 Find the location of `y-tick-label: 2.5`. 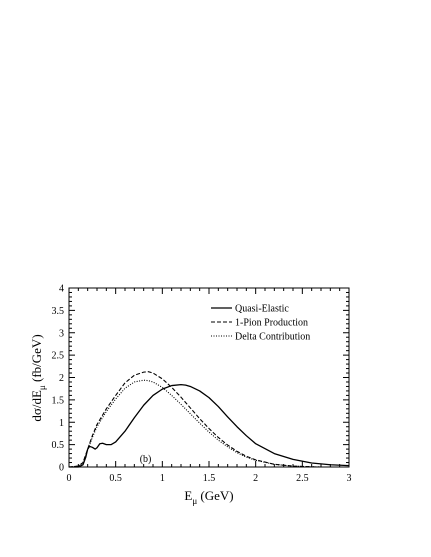

y-tick-label: 2.5 is located at coordinates (58, 356).